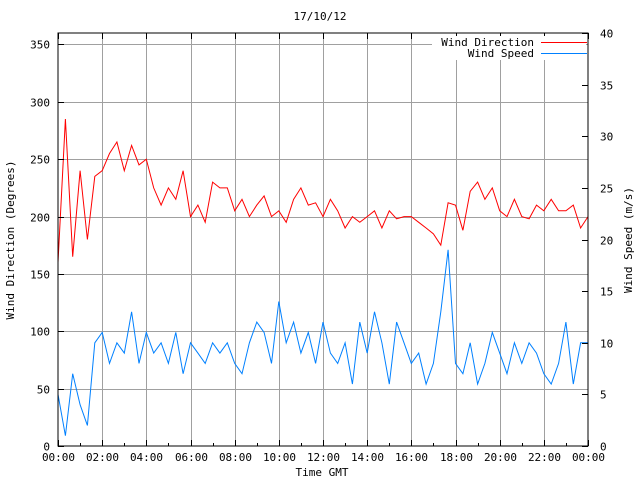  Describe the element at coordinates (606, 241) in the screenshot. I see `y2-tick-label: 20` at that location.